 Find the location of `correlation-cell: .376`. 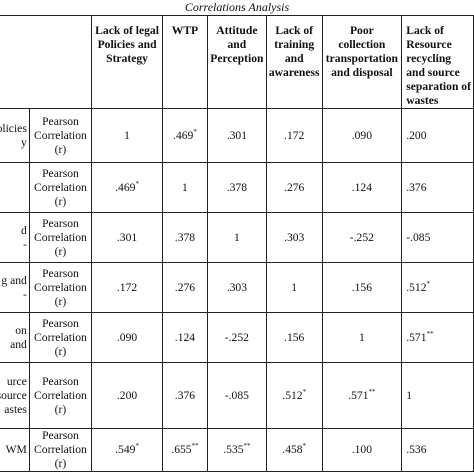

correlation-cell: .376 is located at coordinates (185, 395).